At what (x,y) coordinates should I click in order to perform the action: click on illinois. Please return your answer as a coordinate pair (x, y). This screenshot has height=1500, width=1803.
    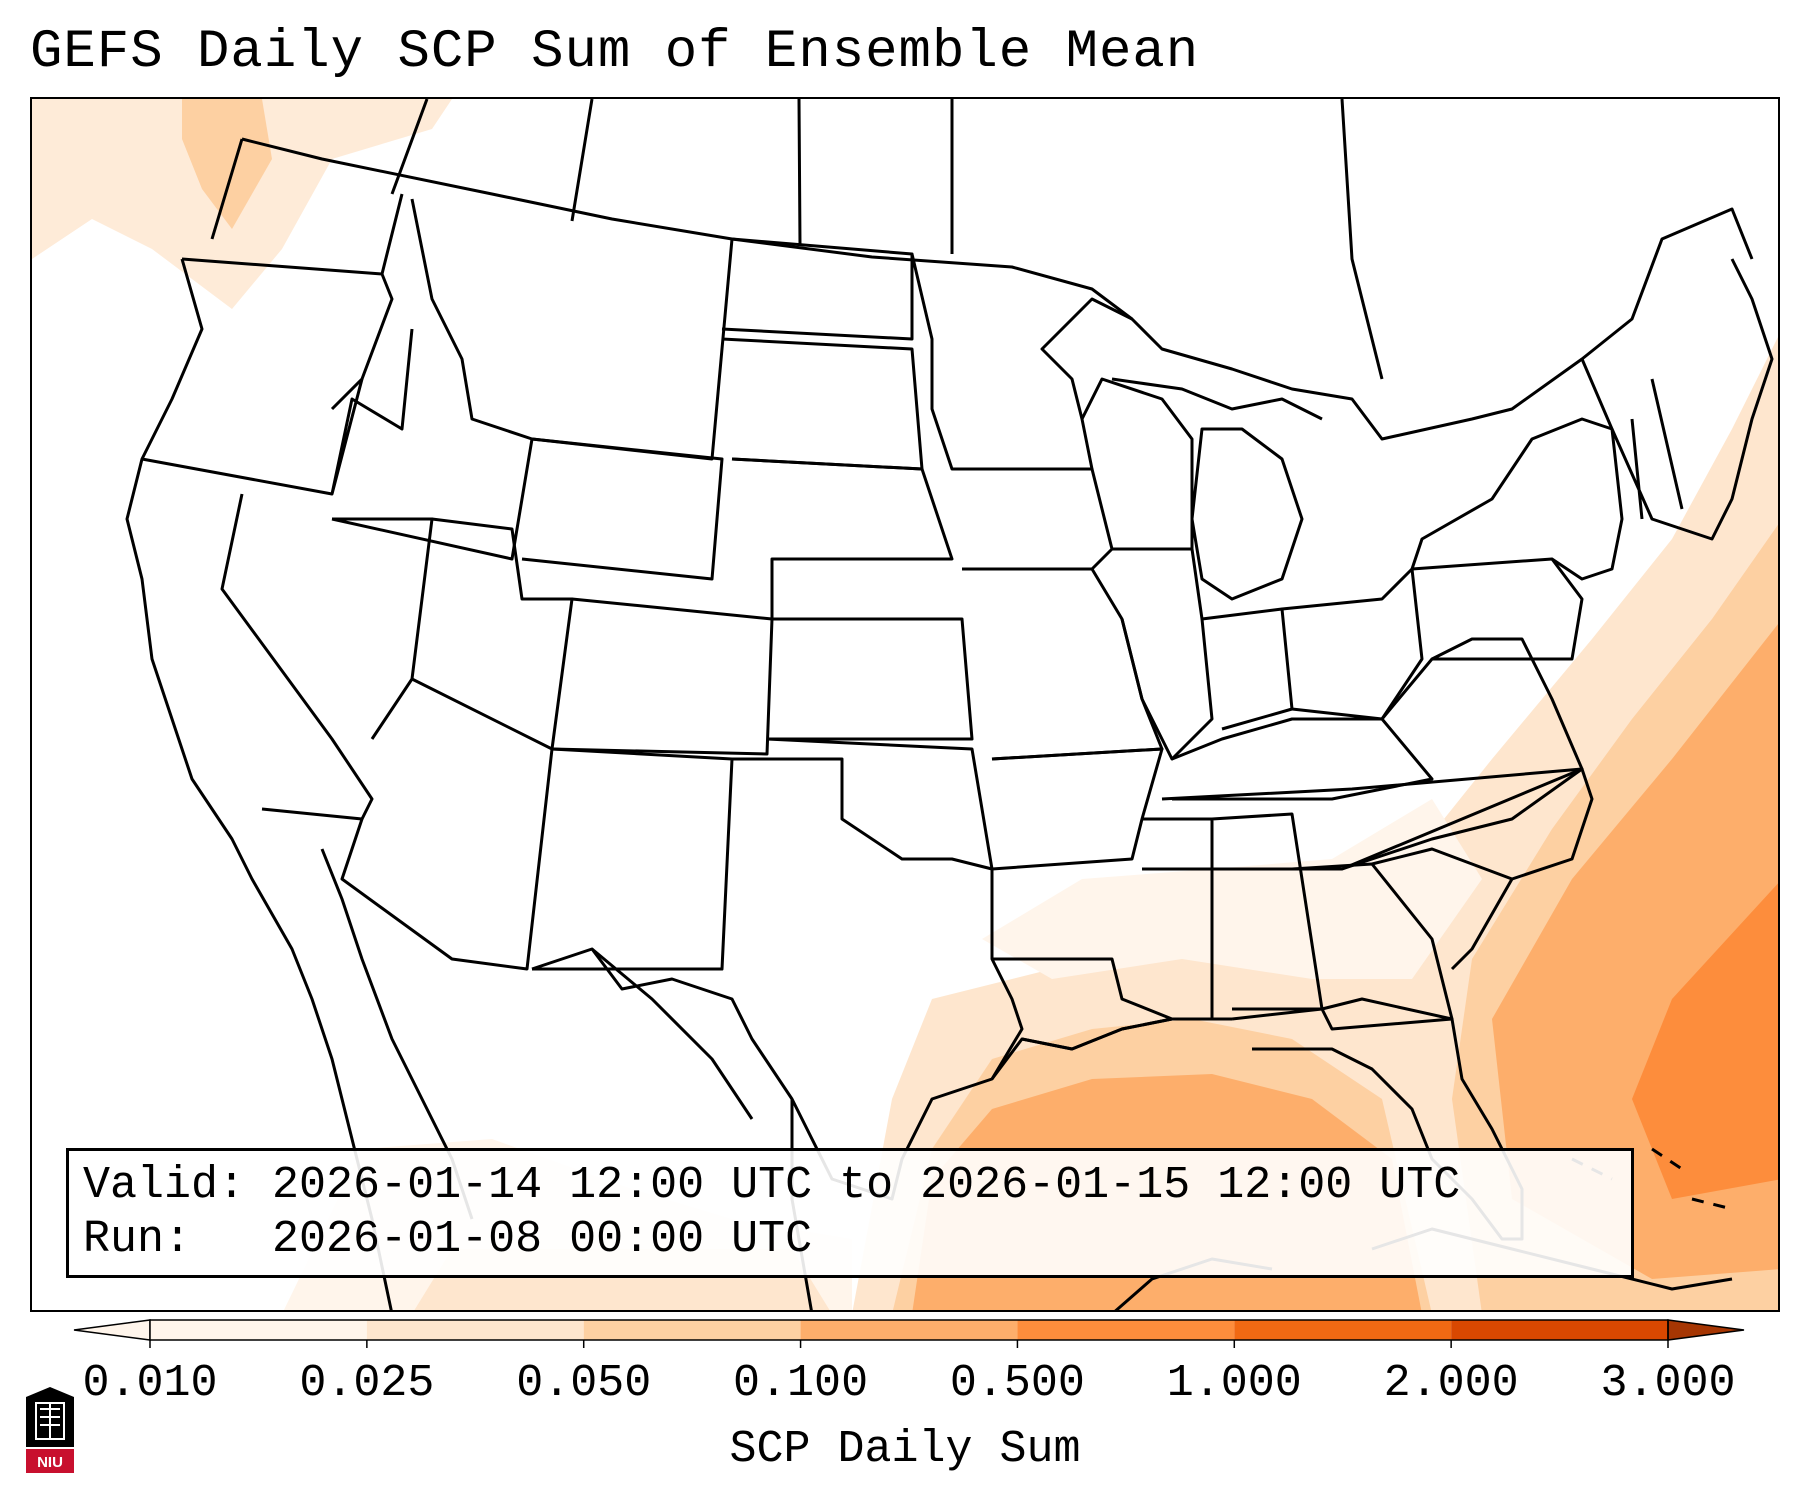
    Looking at the image, I should click on (1163, 654).